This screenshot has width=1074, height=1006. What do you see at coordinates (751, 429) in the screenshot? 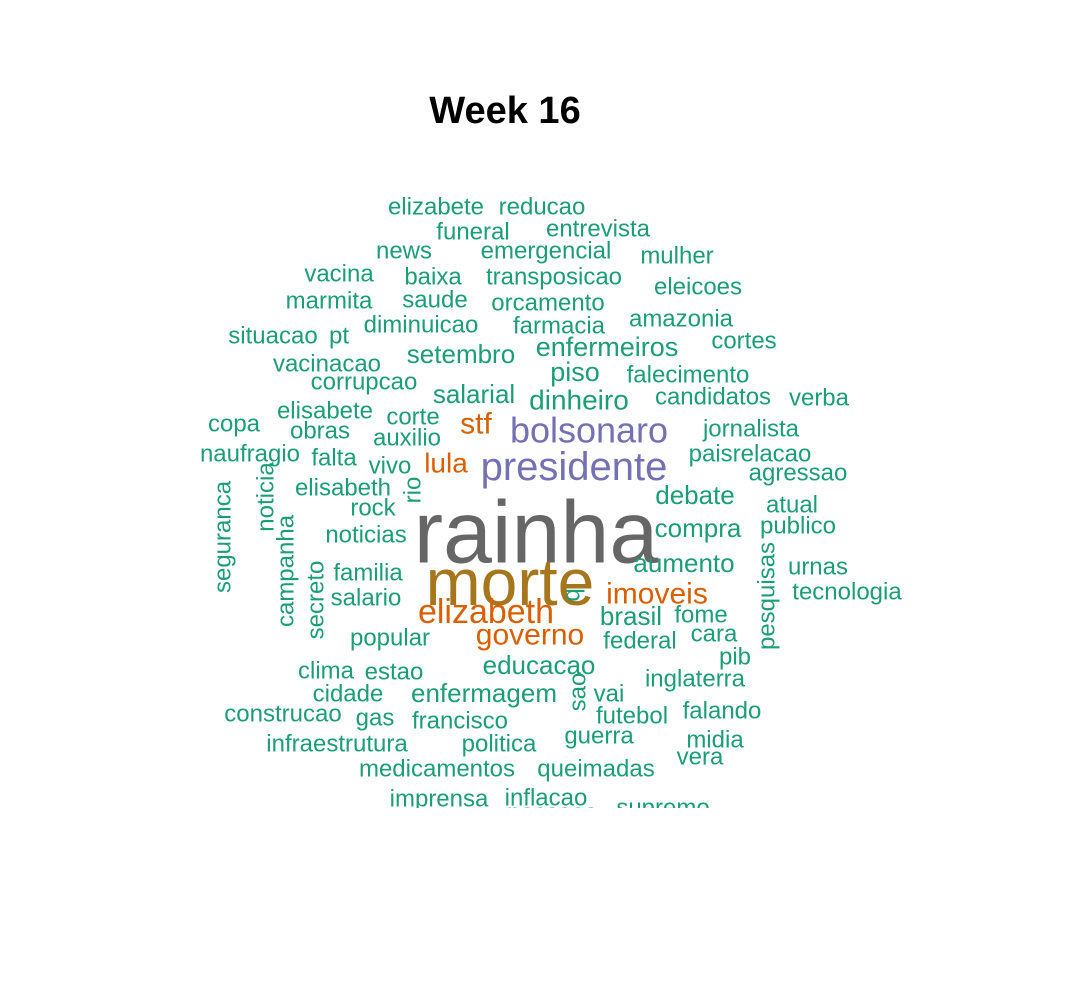
I see `word-jornalista: jornalista` at bounding box center [751, 429].